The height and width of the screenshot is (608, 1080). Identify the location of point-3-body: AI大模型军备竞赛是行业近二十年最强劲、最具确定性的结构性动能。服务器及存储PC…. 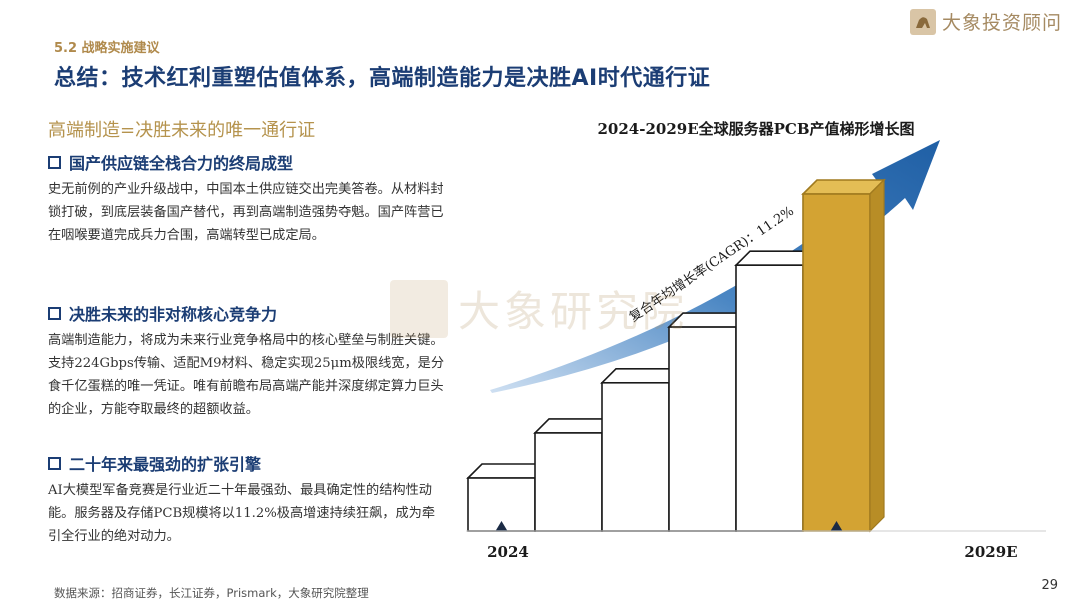
(242, 513).